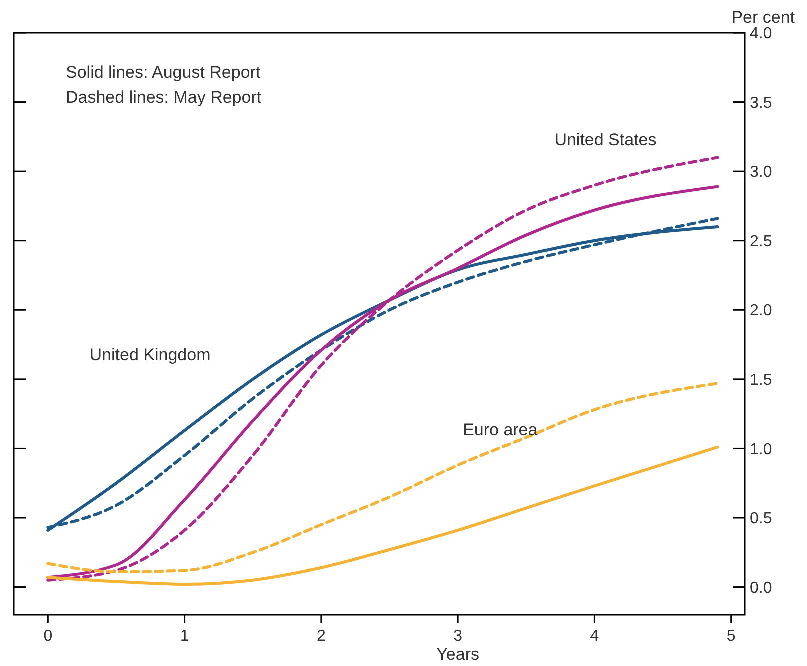 The image size is (807, 666). I want to click on x-tick-label: 2, so click(321, 636).